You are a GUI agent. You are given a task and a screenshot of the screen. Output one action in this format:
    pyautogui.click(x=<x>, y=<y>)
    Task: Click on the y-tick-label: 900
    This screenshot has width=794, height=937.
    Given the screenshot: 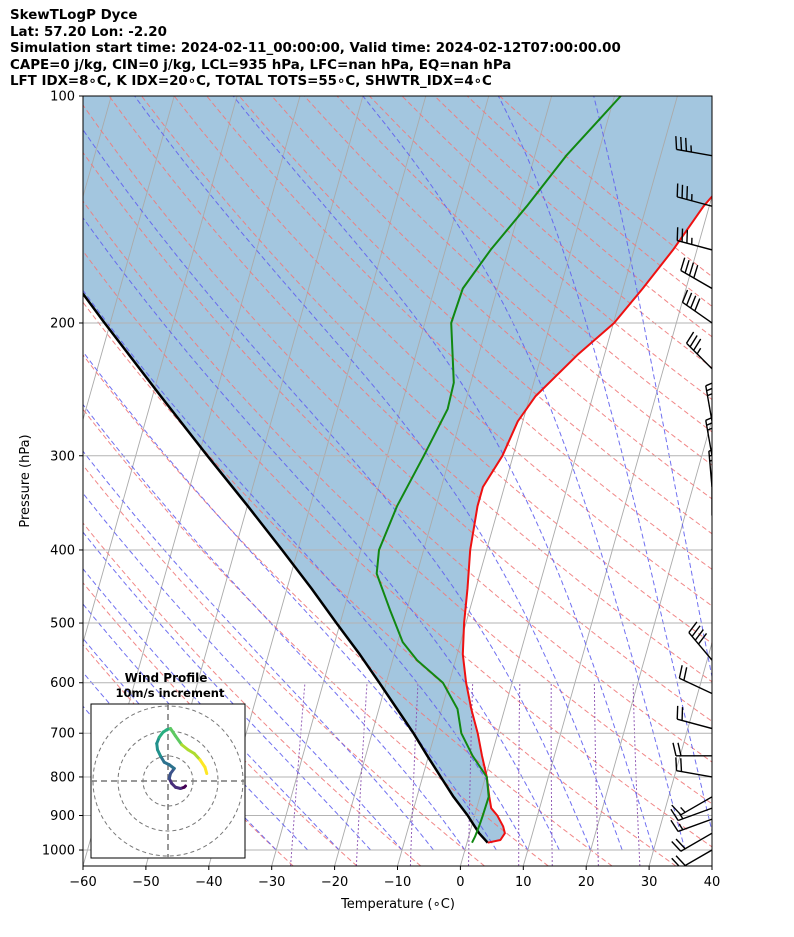 What is the action you would take?
    pyautogui.click(x=62, y=816)
    